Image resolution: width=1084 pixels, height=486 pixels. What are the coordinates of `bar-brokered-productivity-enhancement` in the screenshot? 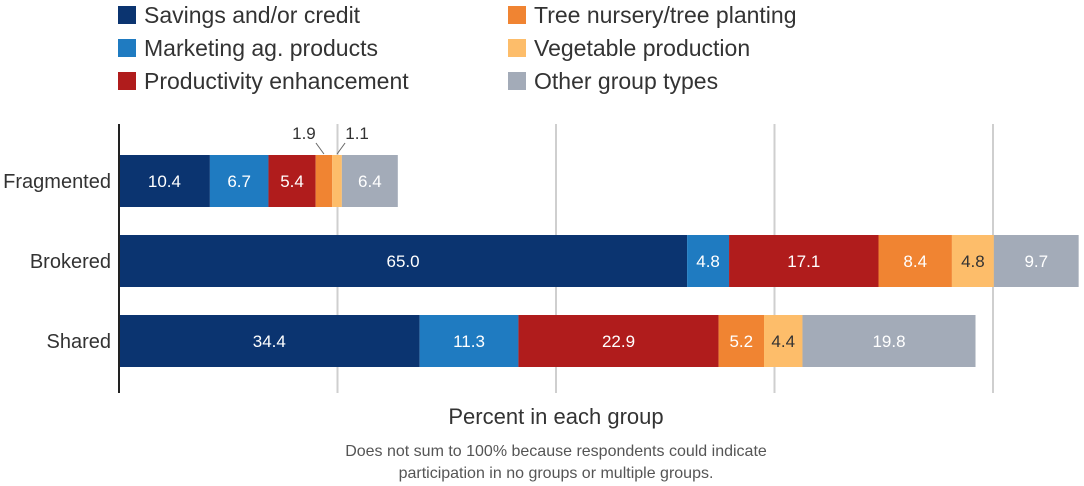 It's located at (804, 261).